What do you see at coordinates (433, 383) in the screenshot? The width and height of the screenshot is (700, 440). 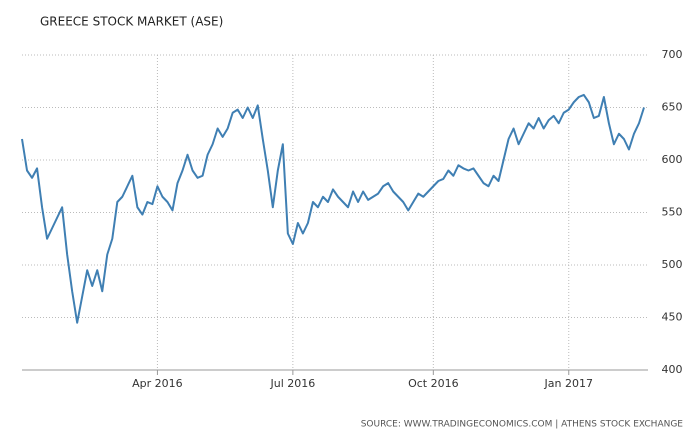 I see `x-tick-label: Oct 2016` at bounding box center [433, 383].